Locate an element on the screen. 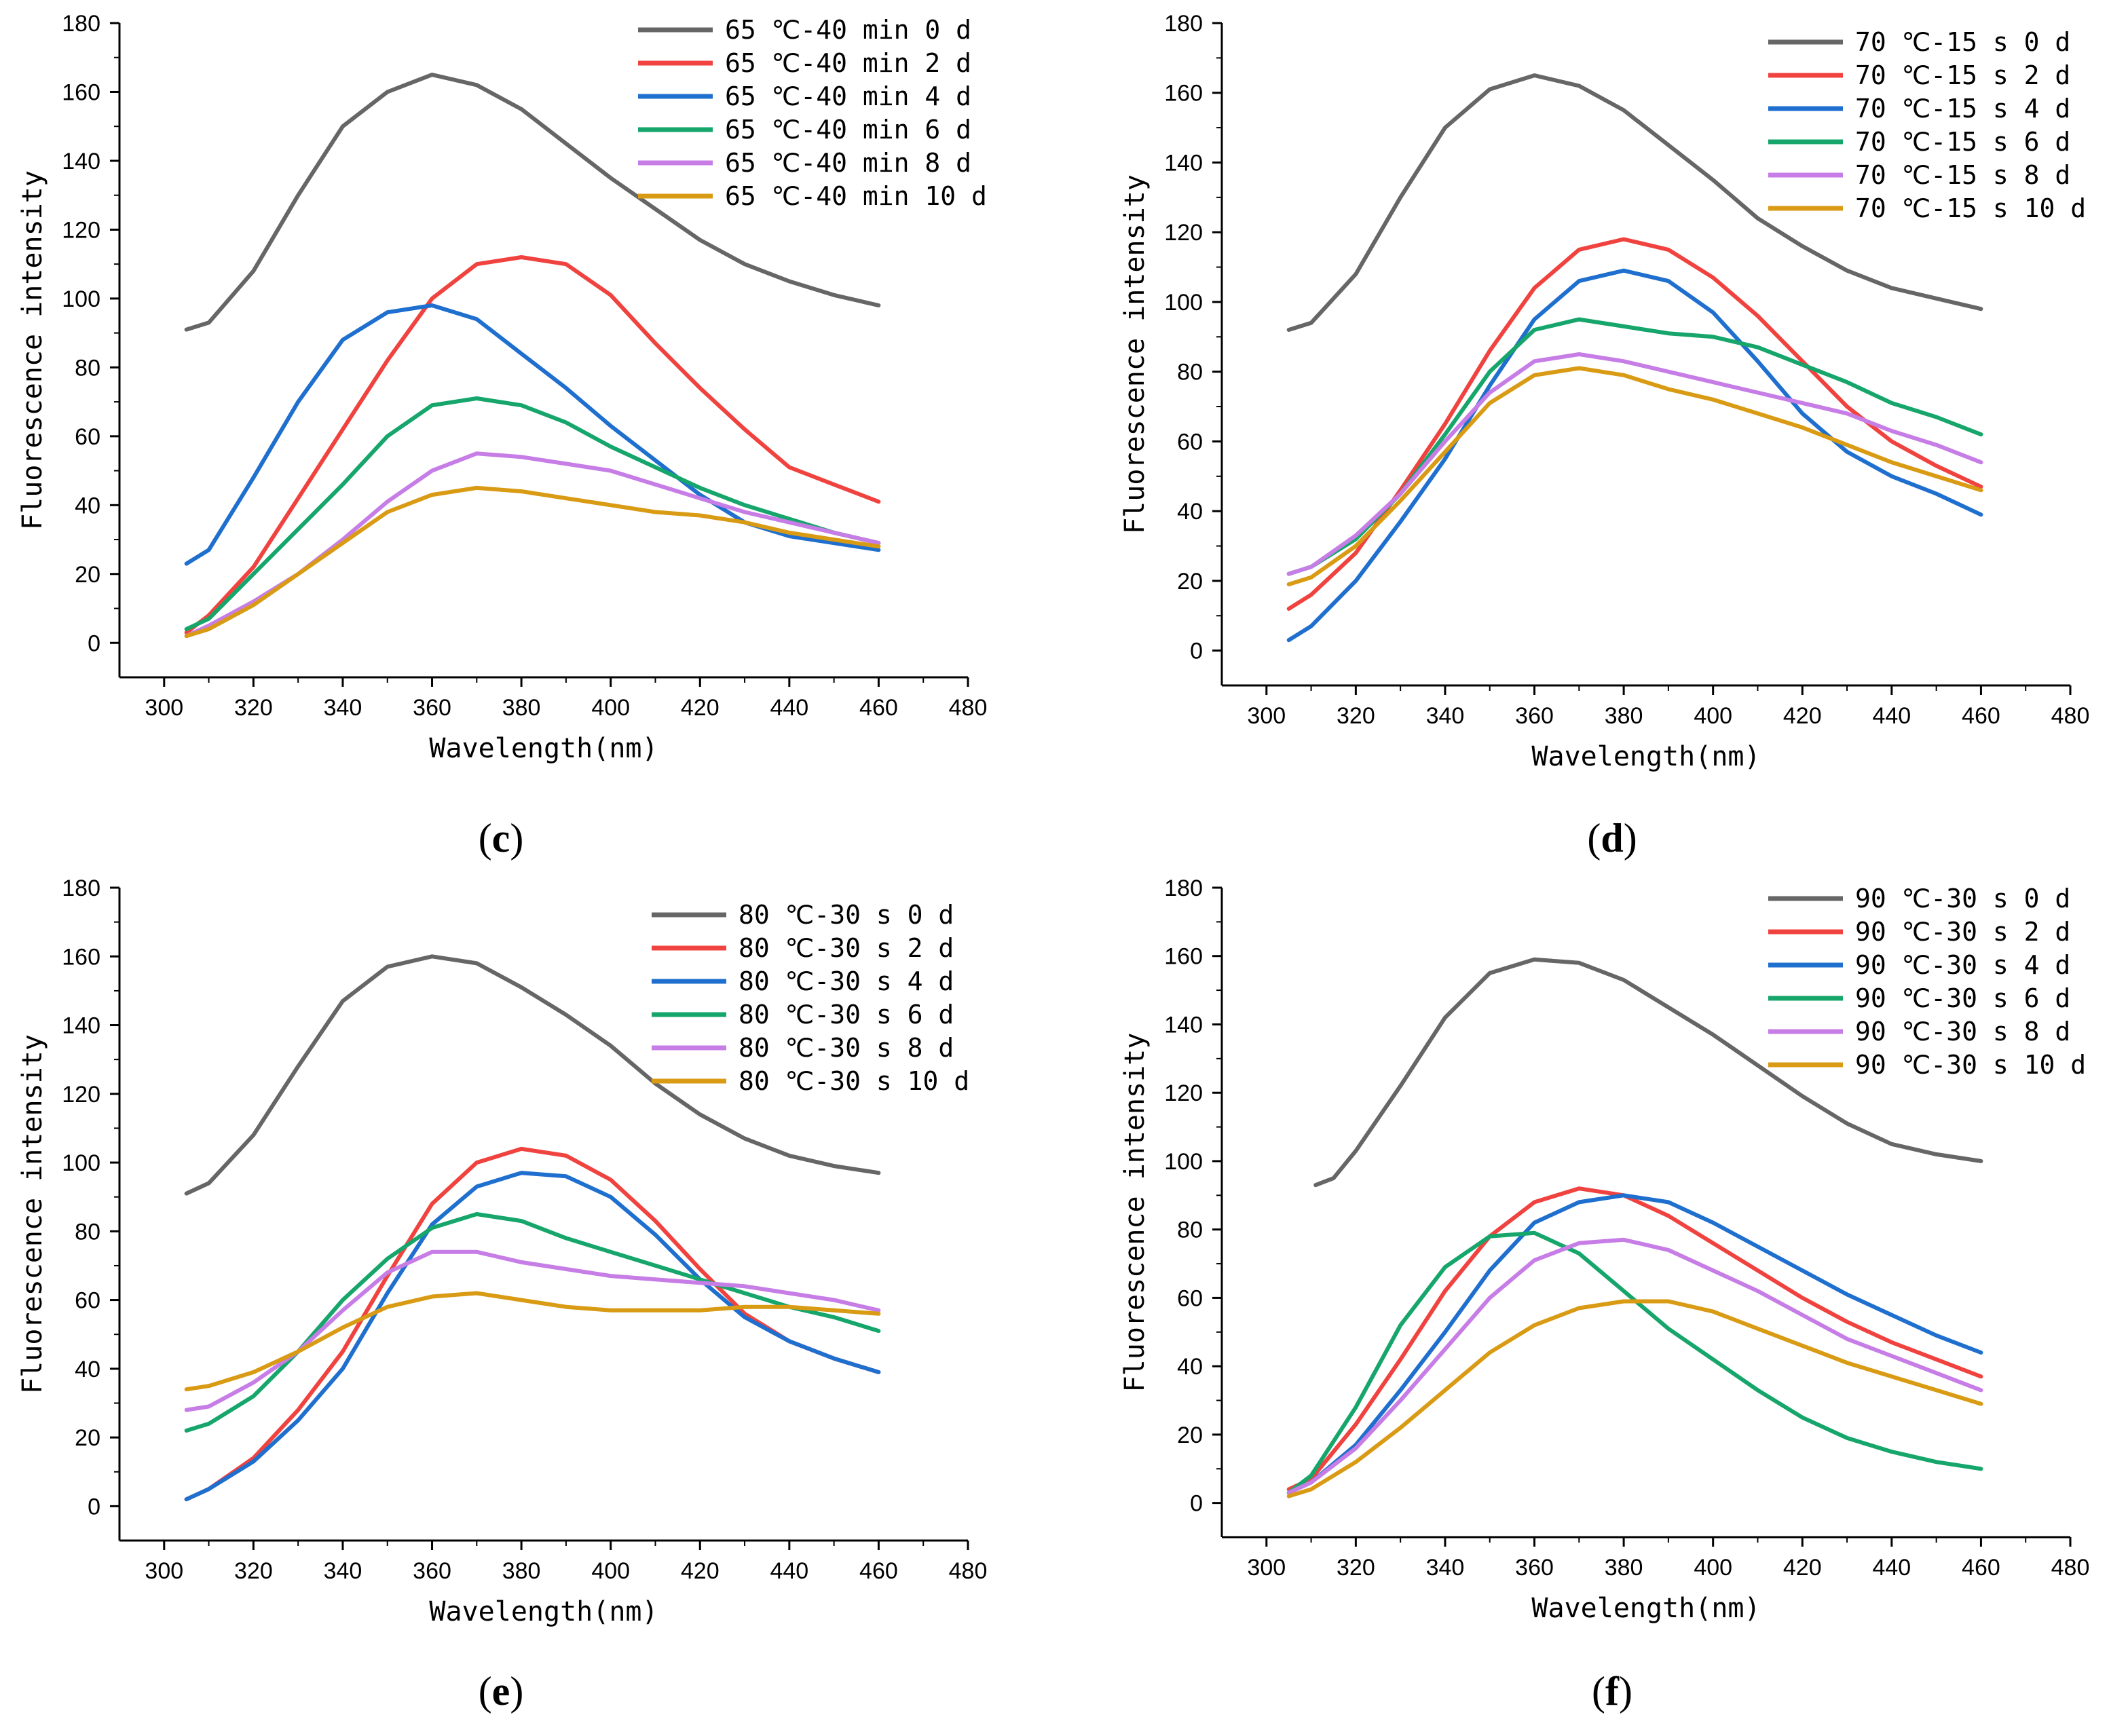 The width and height of the screenshot is (2128, 1736). panel-label: (e) is located at coordinates (502, 1691).